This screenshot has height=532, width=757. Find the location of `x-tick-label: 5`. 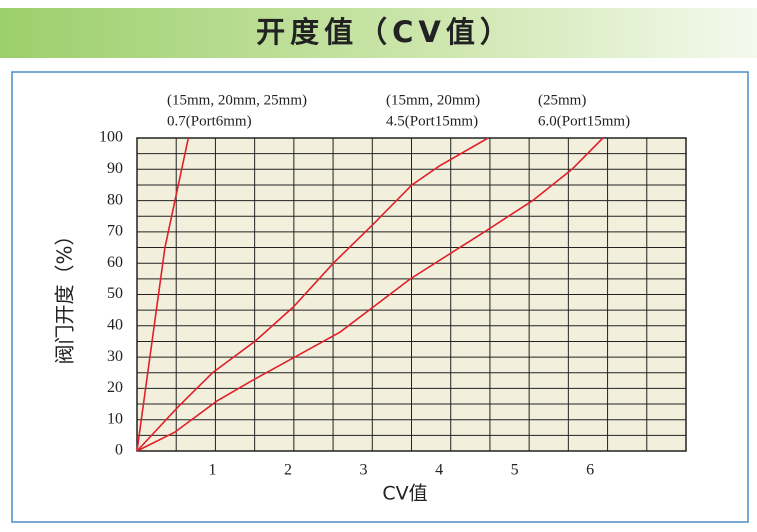

x-tick-label: 5 is located at coordinates (515, 470).